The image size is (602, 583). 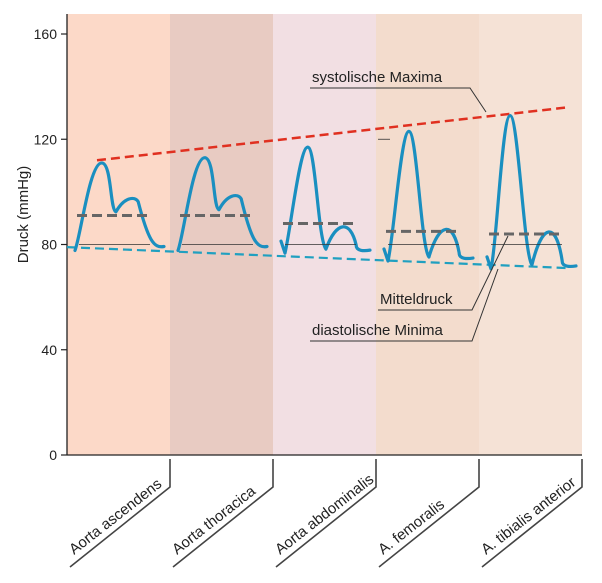 What do you see at coordinates (528, 516) in the screenshot?
I see `region-label: A. tibialis anterior` at bounding box center [528, 516].